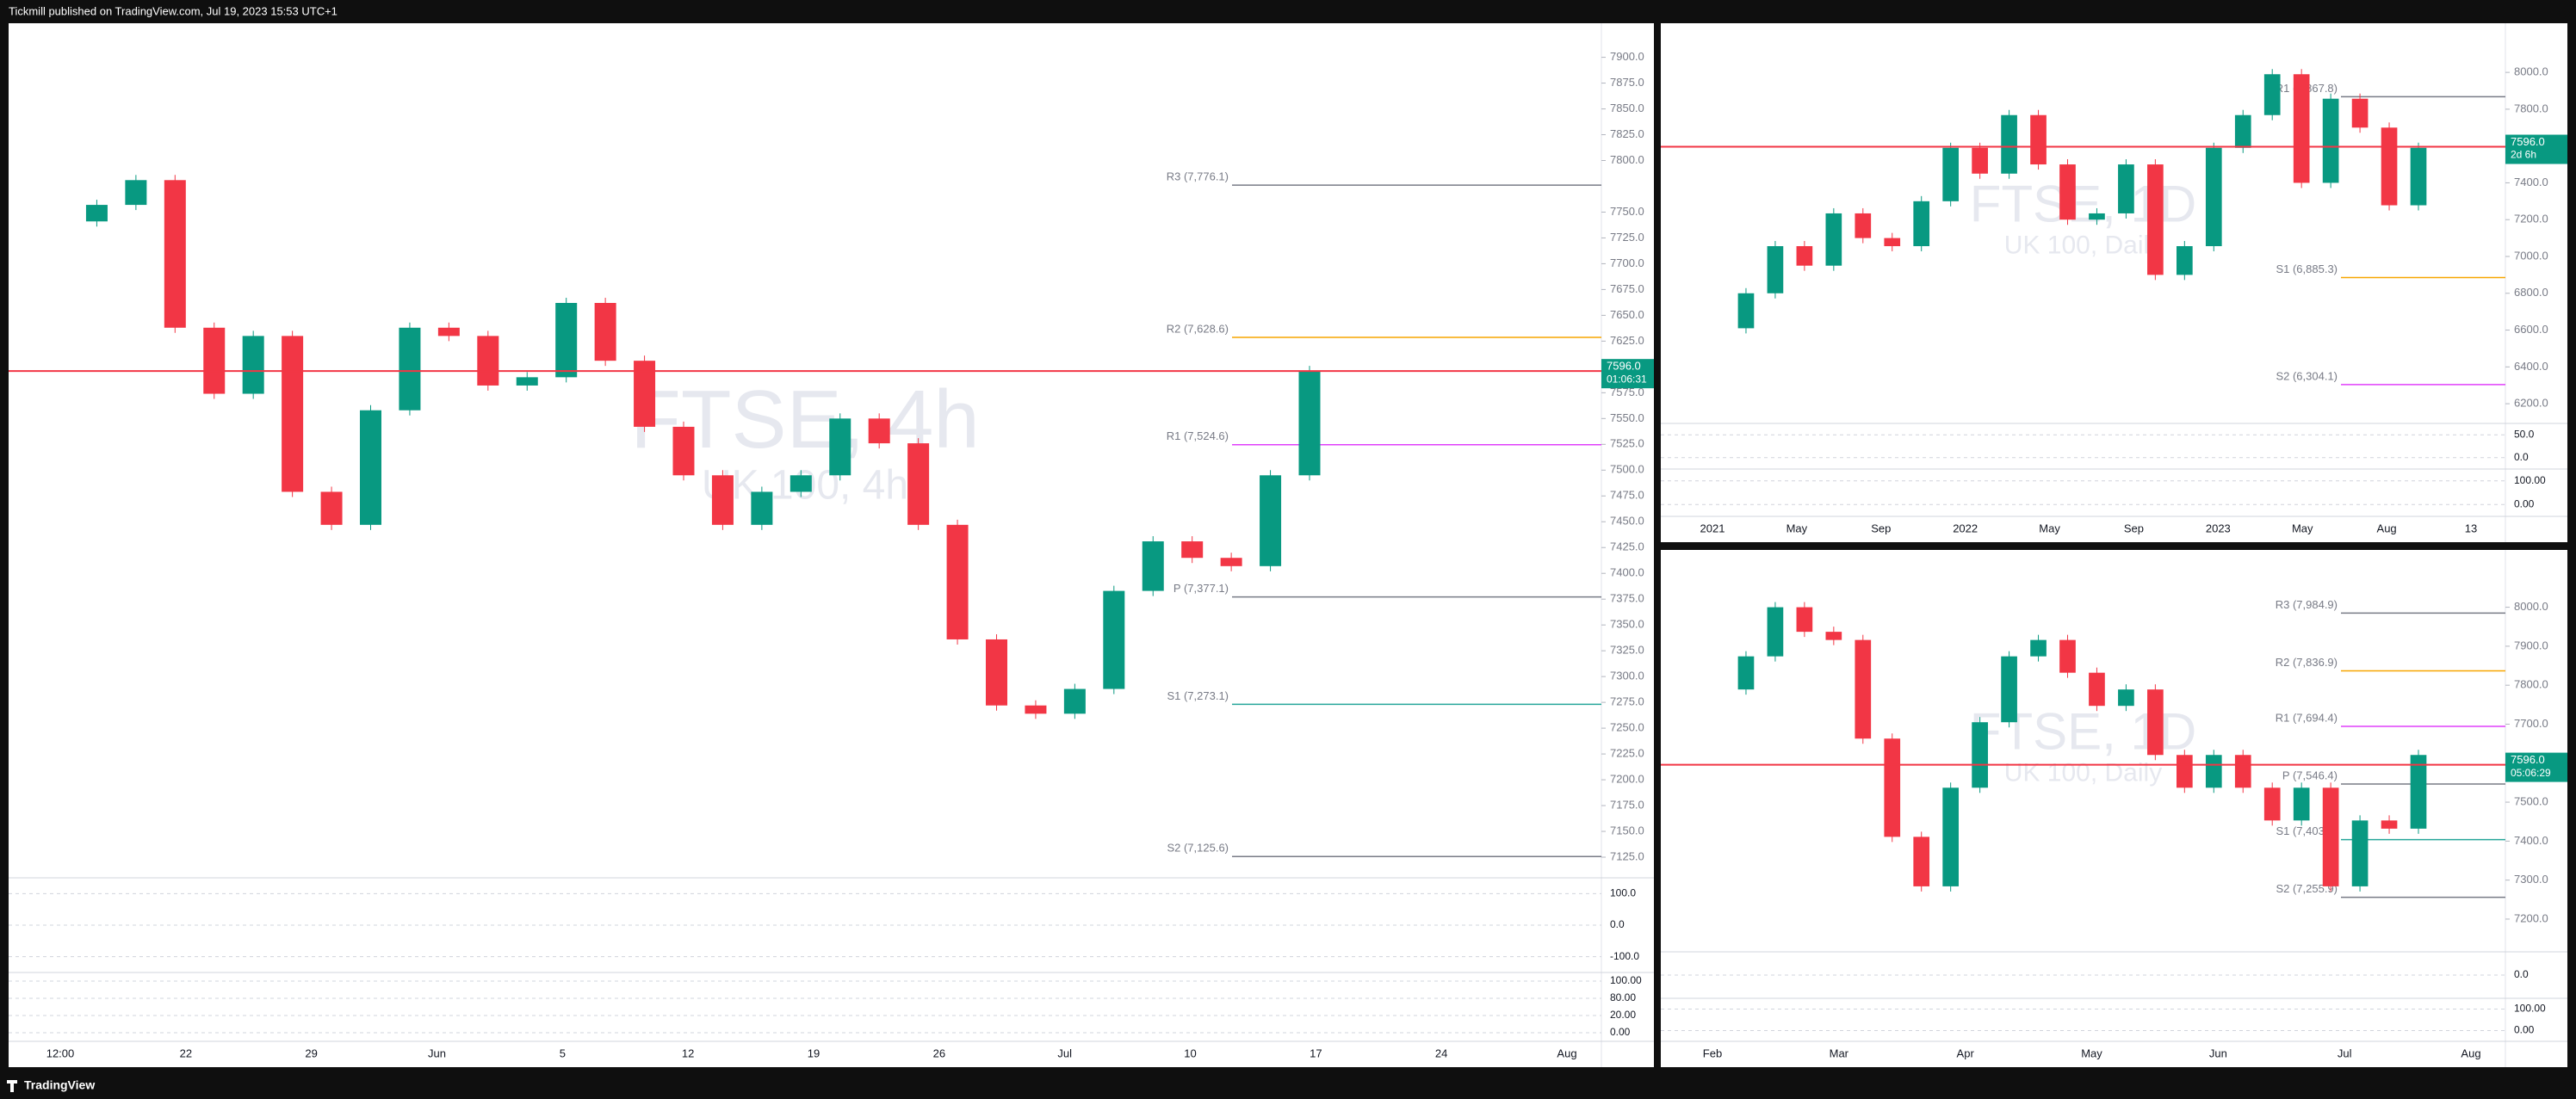 Image resolution: width=2576 pixels, height=1099 pixels. I want to click on pivot-label: P (7,377.1), so click(1201, 588).